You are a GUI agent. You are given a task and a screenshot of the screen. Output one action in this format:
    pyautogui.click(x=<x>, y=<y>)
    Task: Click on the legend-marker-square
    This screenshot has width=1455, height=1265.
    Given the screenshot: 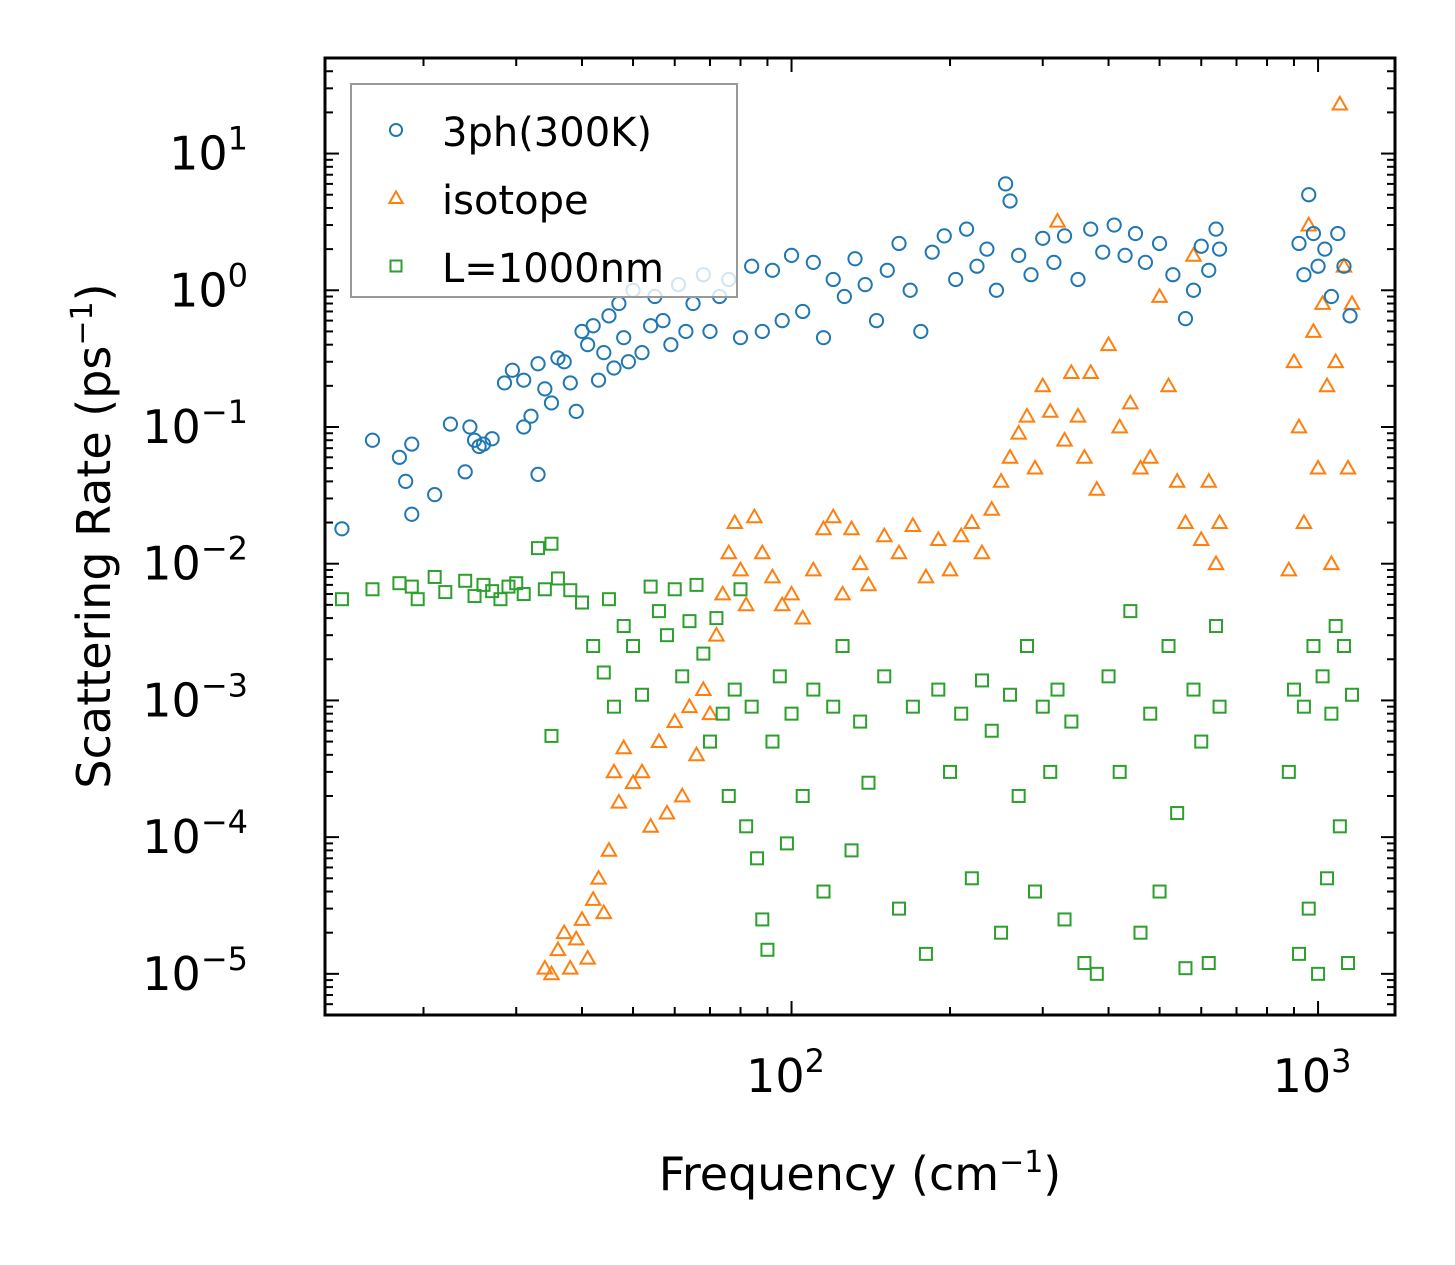 What is the action you would take?
    pyautogui.click(x=396, y=266)
    